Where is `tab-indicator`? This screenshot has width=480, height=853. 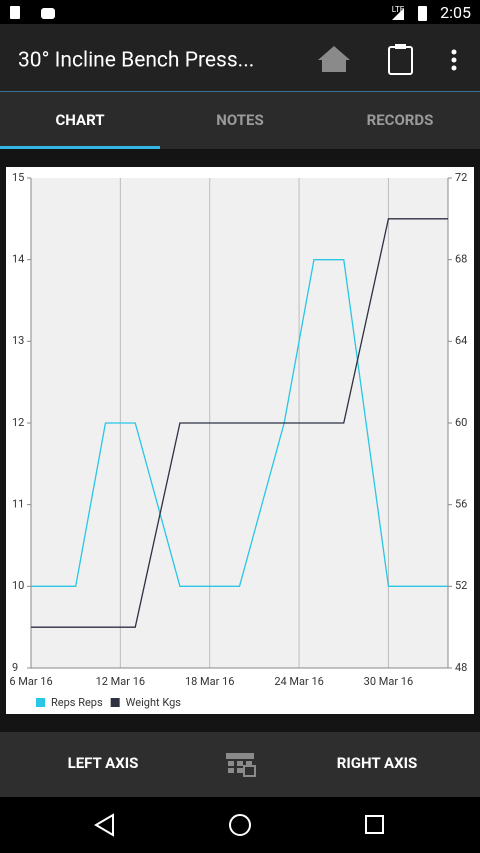 tab-indicator is located at coordinates (80, 147).